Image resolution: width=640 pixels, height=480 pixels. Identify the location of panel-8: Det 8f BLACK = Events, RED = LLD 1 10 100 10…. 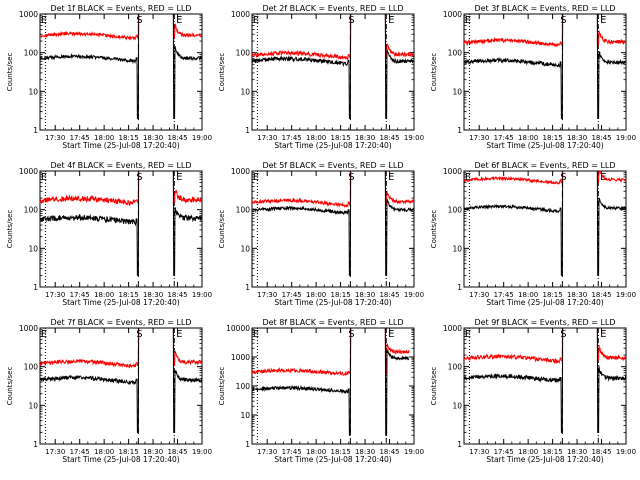
(321, 391).